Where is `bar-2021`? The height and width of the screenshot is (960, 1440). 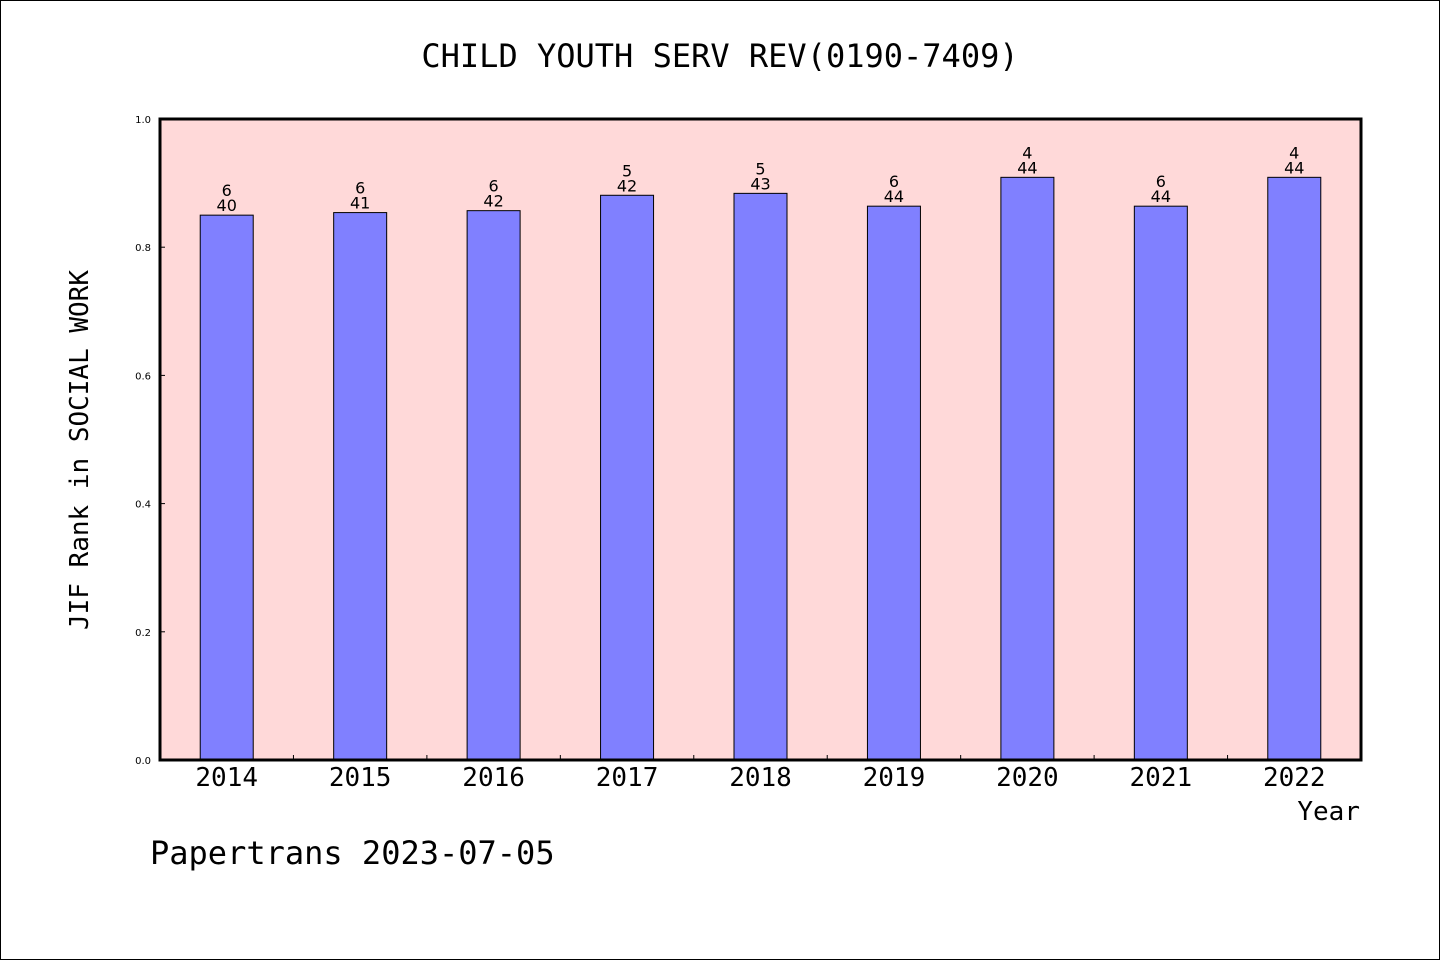
bar-2021 is located at coordinates (1160, 483).